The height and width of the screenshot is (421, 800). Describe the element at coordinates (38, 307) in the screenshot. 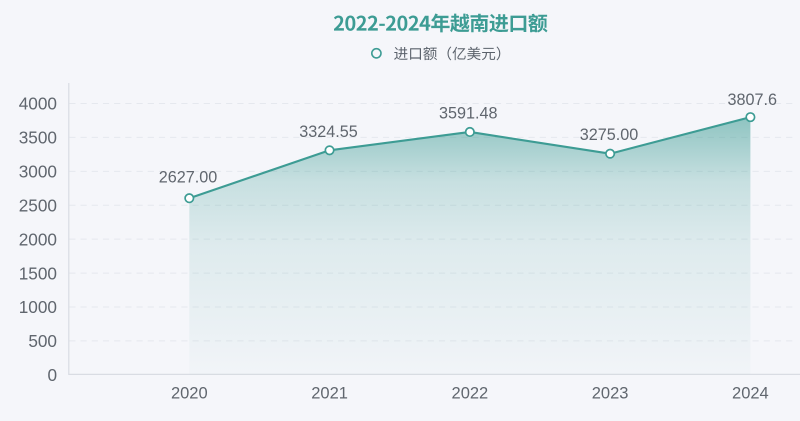

I see `svg-text: 1000` at that location.